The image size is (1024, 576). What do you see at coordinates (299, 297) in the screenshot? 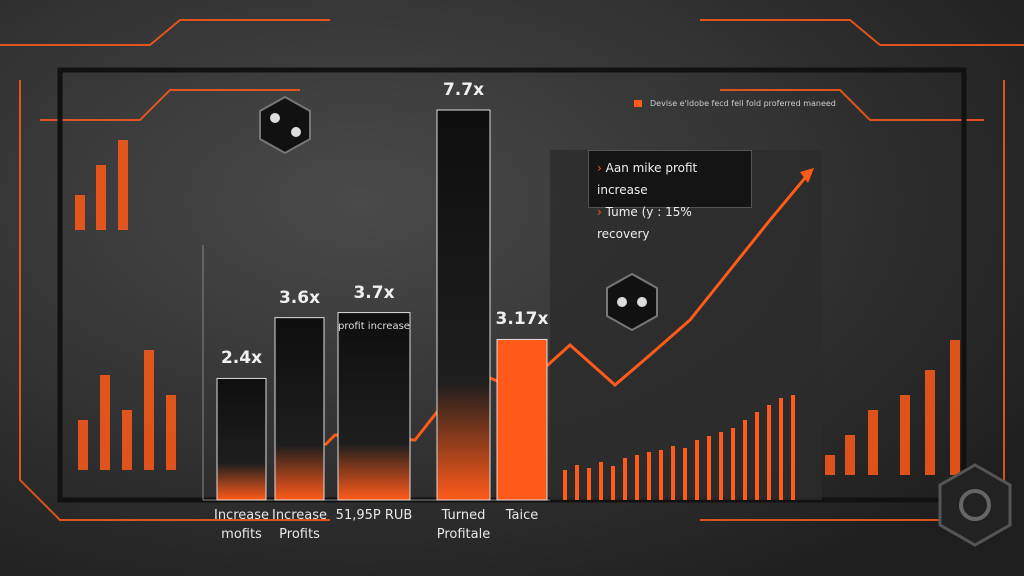
I see `value-label: 3.6x` at bounding box center [299, 297].